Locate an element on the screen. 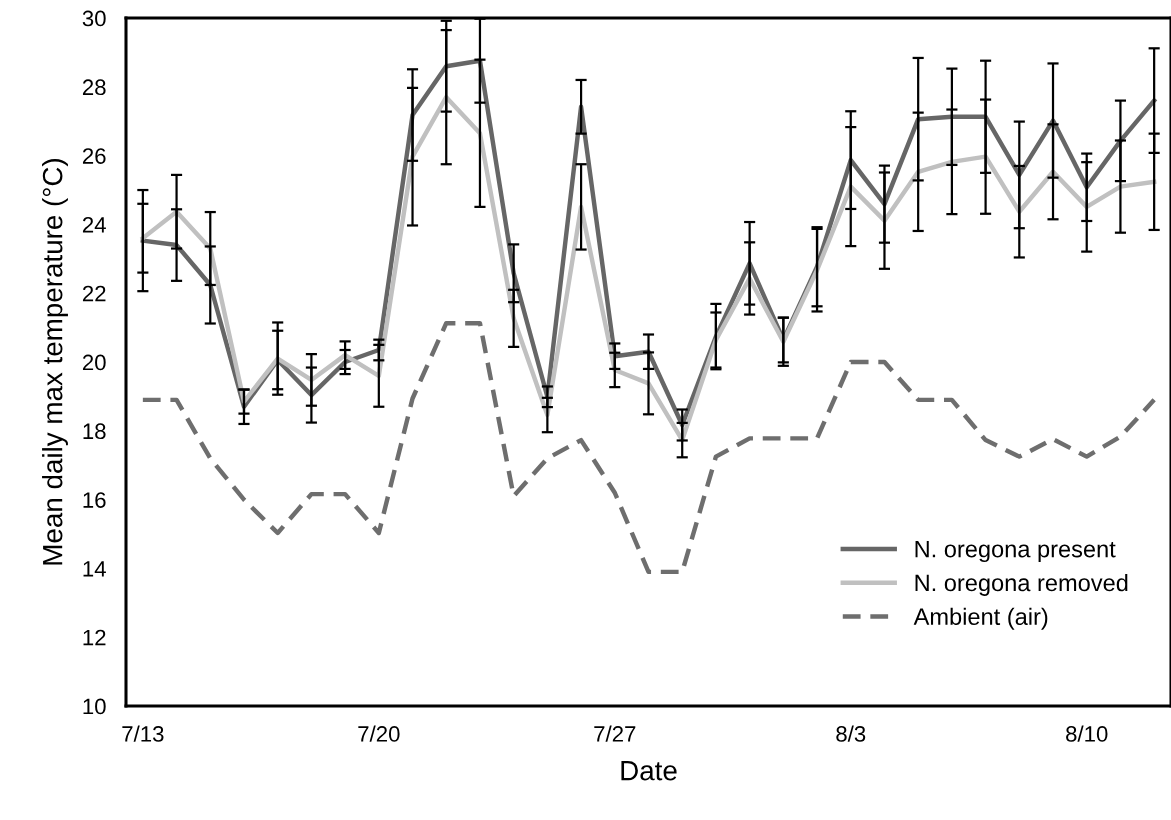 The height and width of the screenshot is (820, 1171). y-tick-label: 10 is located at coordinates (94, 706).